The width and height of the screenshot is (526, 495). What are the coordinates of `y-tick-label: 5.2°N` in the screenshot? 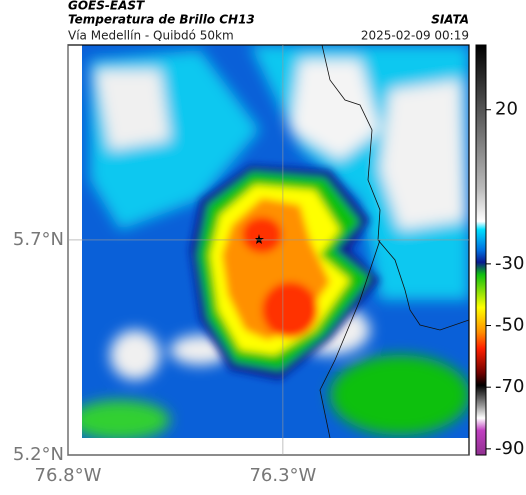 It's located at (38, 454).